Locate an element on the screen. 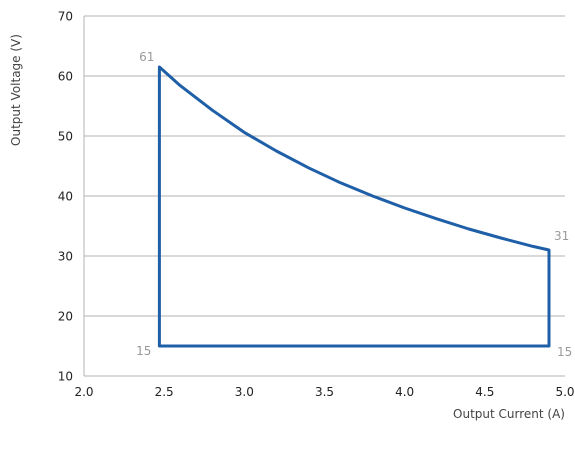 Image resolution: width=575 pixels, height=461 pixels. x-tick-label: 4.0 is located at coordinates (404, 392).